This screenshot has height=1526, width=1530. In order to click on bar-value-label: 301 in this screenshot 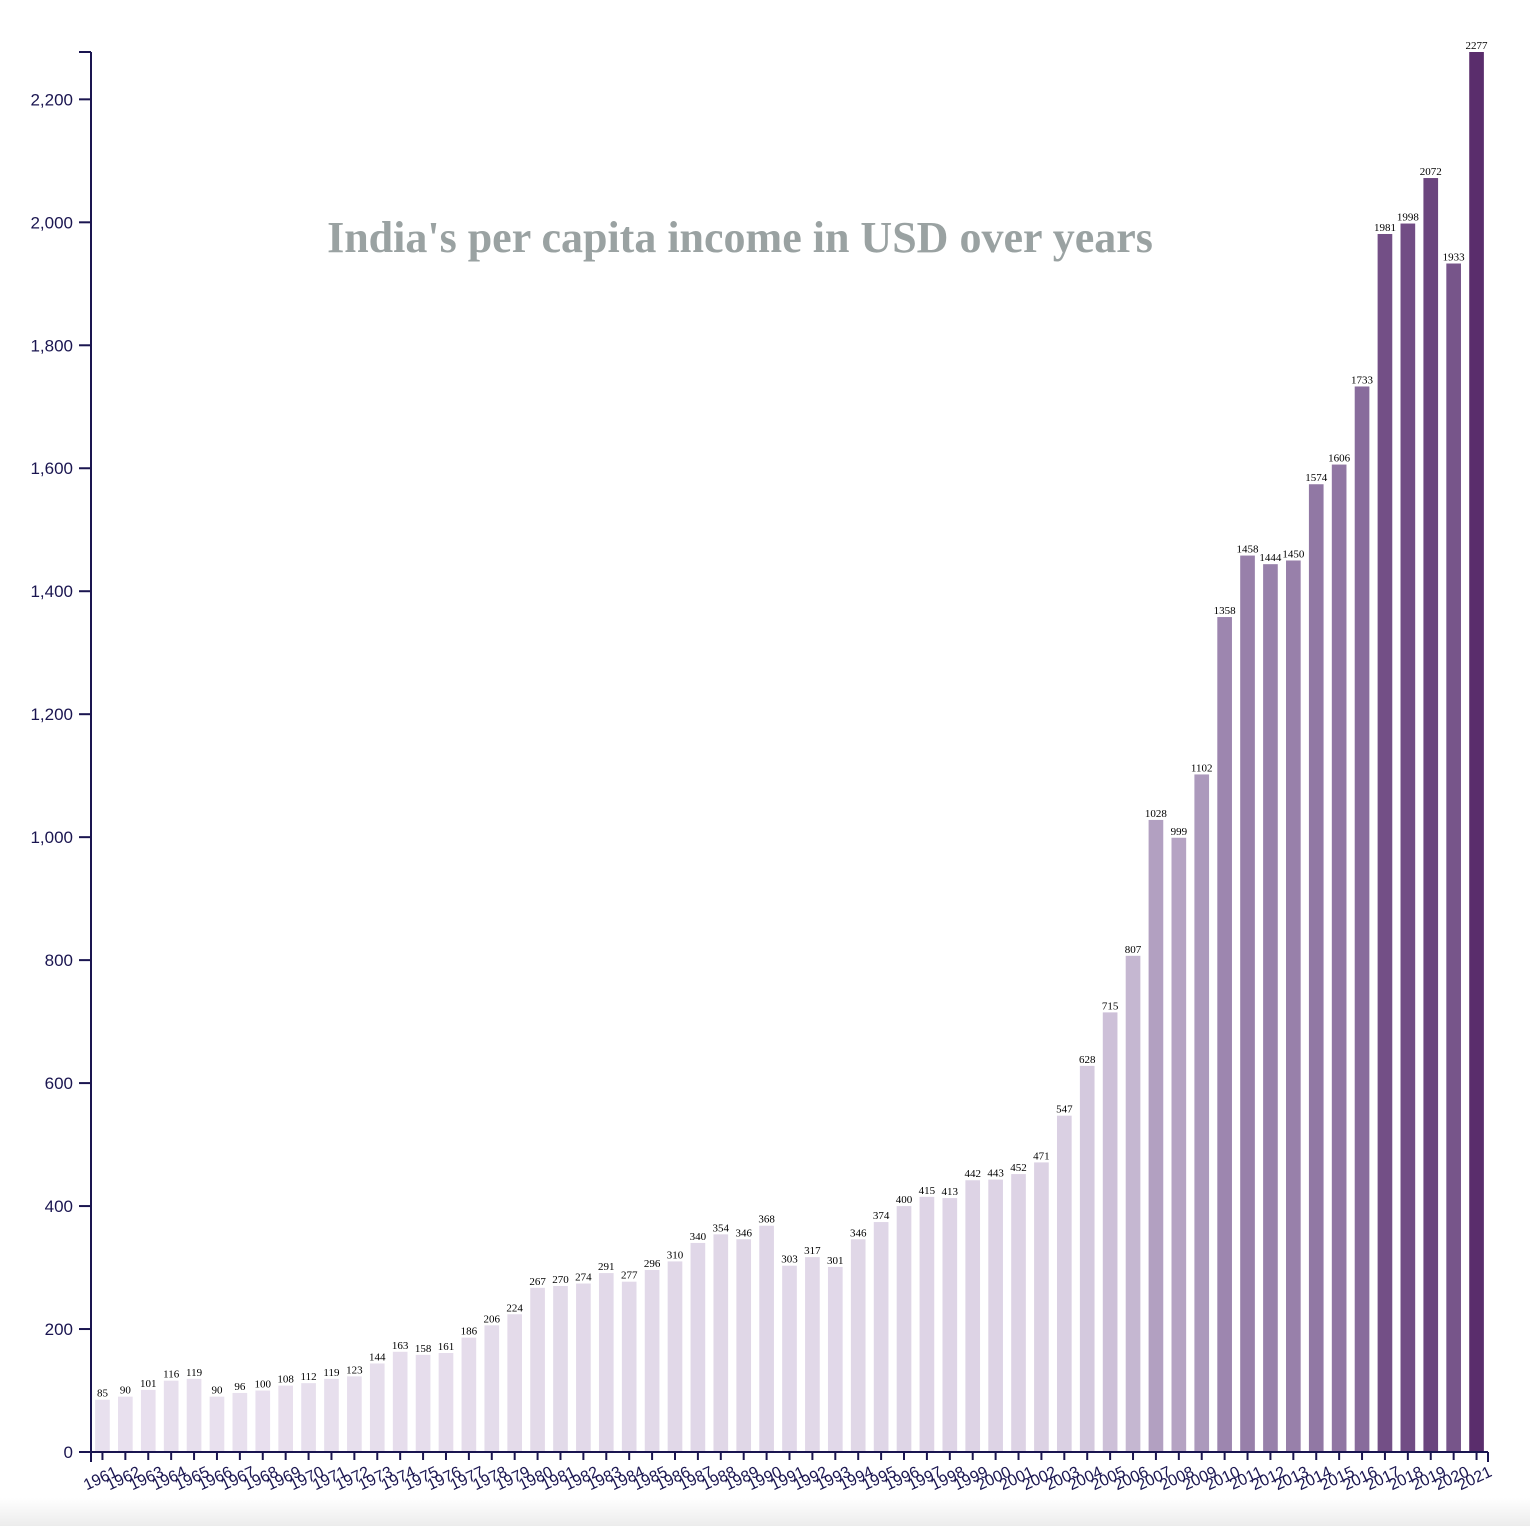, I will do `click(835, 1261)`.